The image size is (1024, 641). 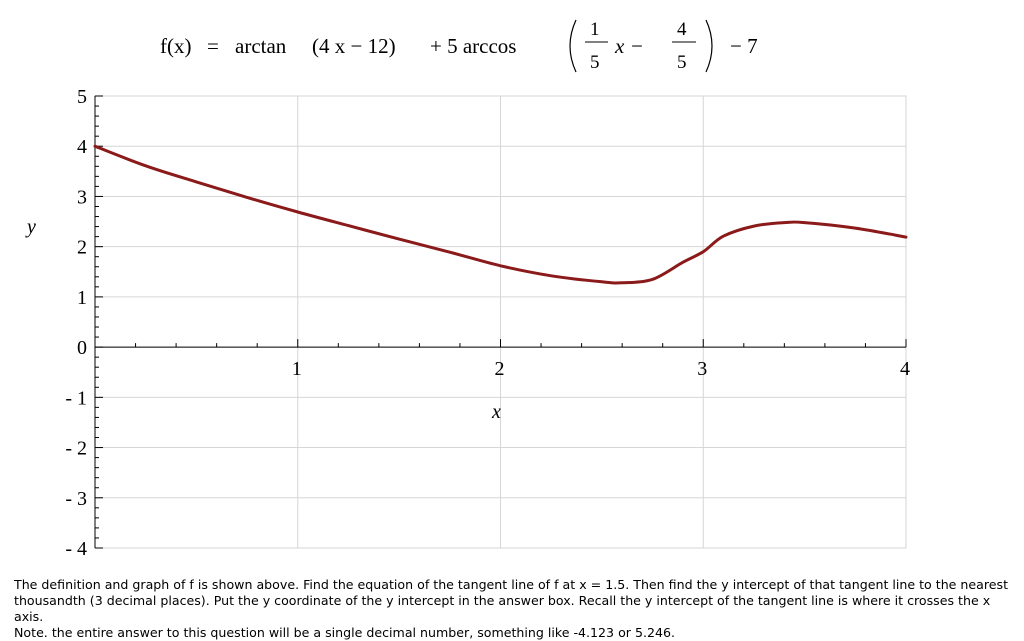 What do you see at coordinates (76, 449) in the screenshot?
I see `y-tick-label: - 2` at bounding box center [76, 449].